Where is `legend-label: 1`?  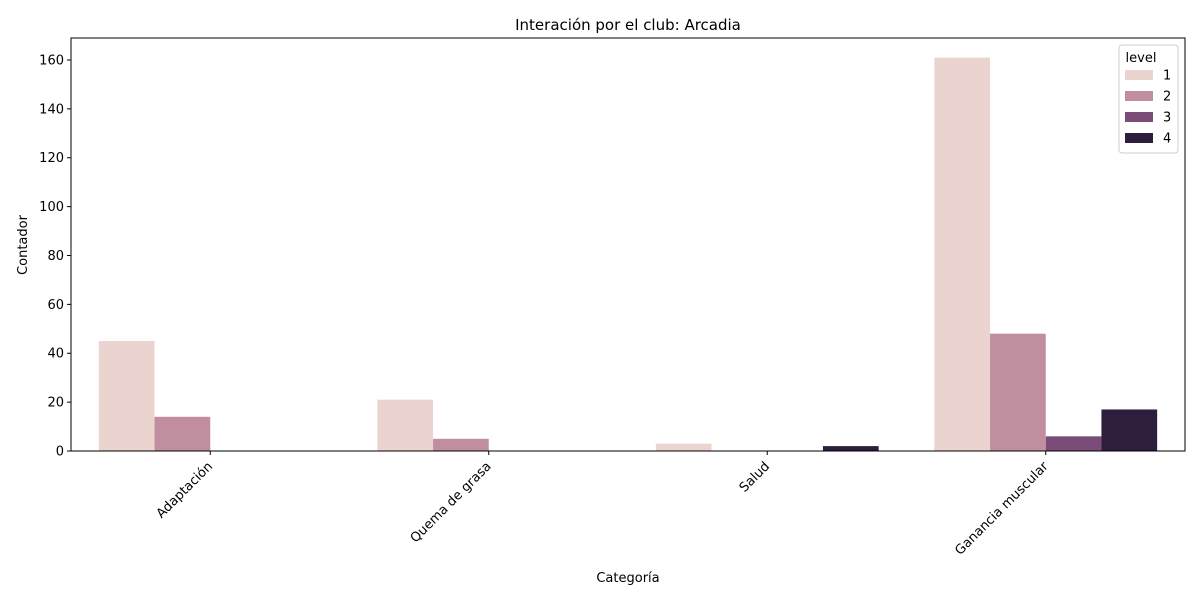
legend-label: 1 is located at coordinates (1167, 76).